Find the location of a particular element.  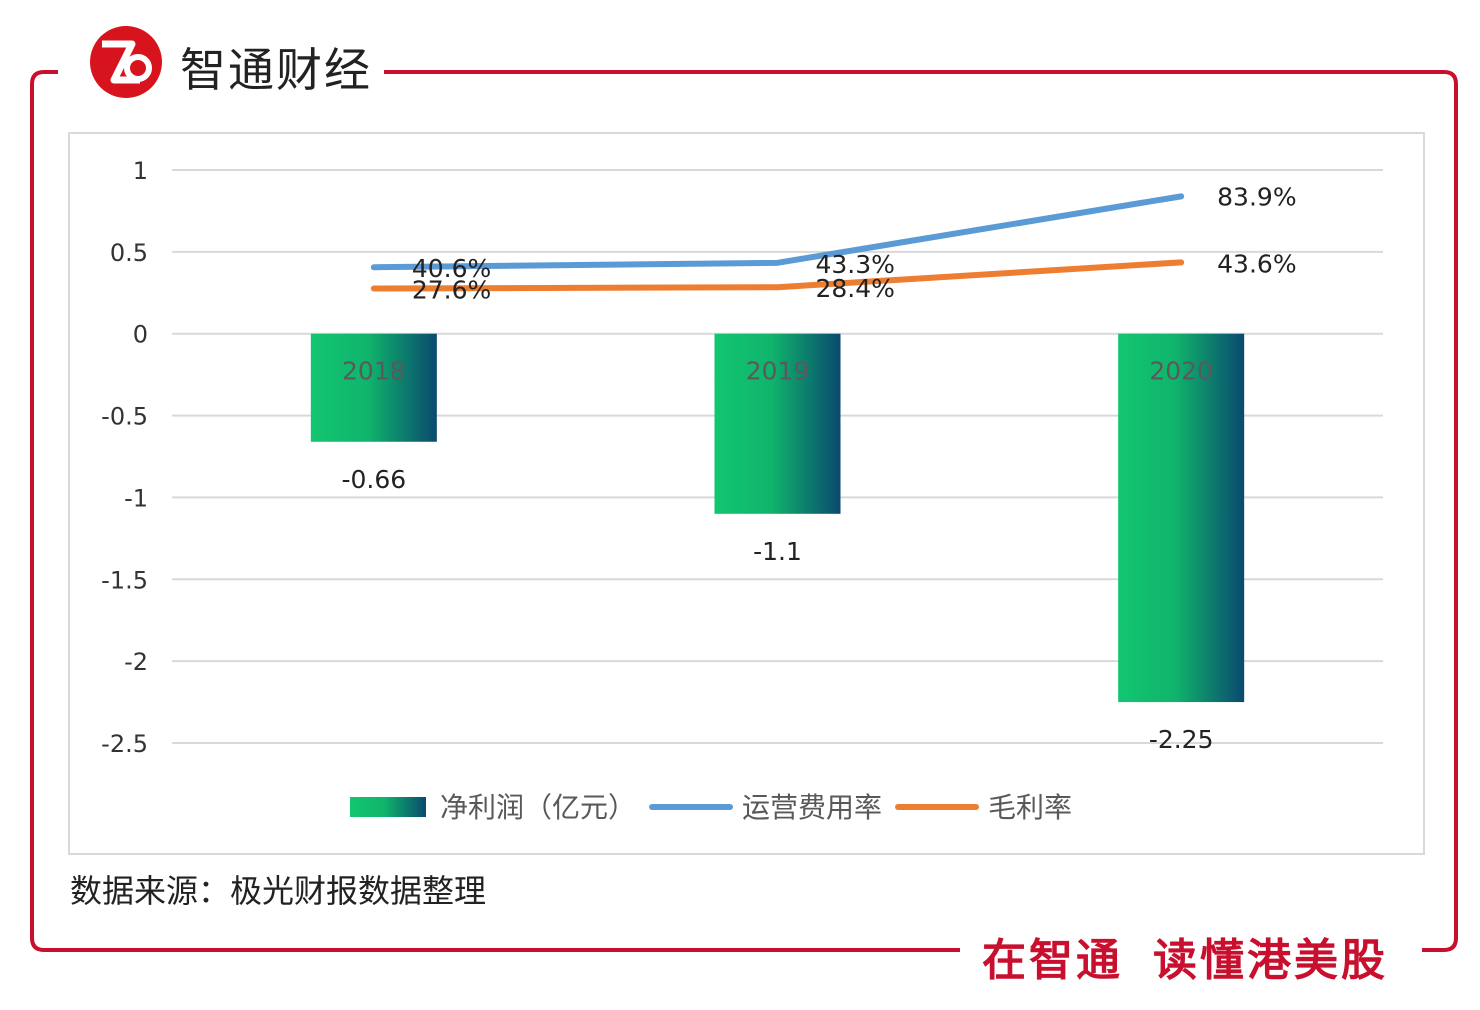

brand-name: 智通财经 is located at coordinates (276, 70).